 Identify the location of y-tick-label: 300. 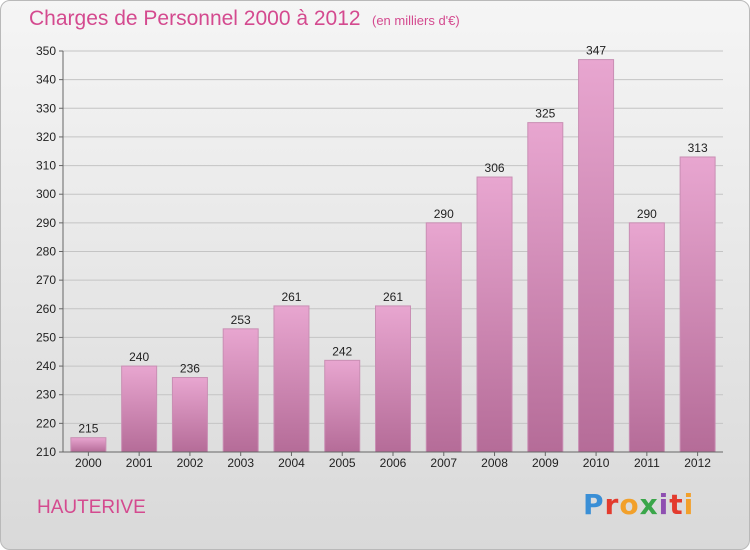
(46, 194).